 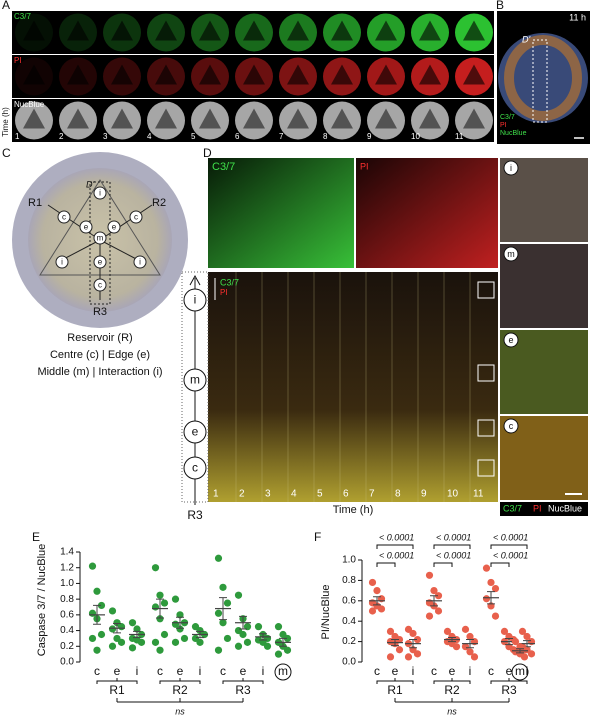 What do you see at coordinates (6, 153) in the screenshot?
I see `label: C` at bounding box center [6, 153].